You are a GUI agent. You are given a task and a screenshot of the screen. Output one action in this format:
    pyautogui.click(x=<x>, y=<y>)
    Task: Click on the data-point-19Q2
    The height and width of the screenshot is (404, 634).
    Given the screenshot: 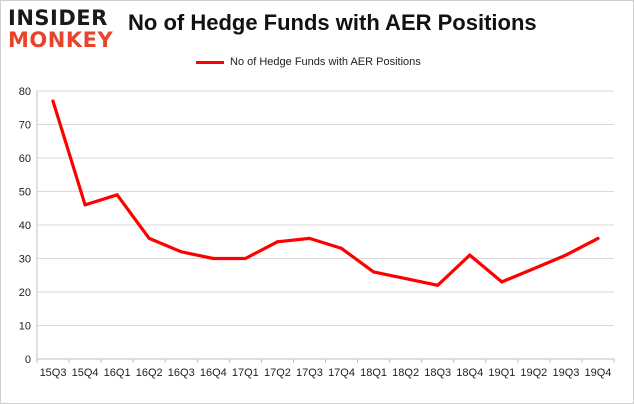 What is the action you would take?
    pyautogui.click(x=534, y=269)
    